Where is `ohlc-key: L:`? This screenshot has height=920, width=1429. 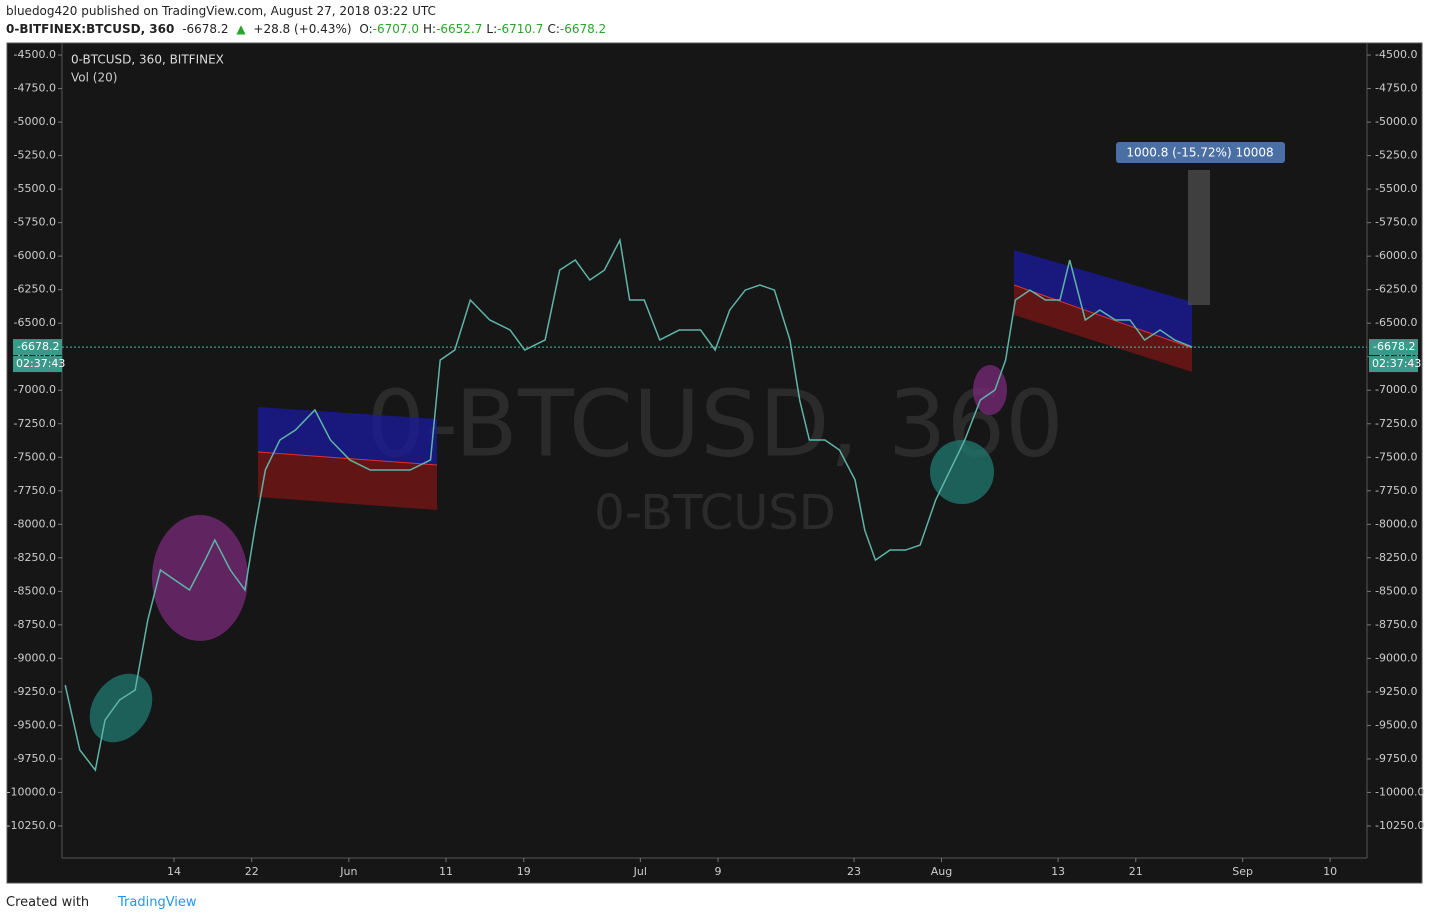 ohlc-key: L: is located at coordinates (492, 29).